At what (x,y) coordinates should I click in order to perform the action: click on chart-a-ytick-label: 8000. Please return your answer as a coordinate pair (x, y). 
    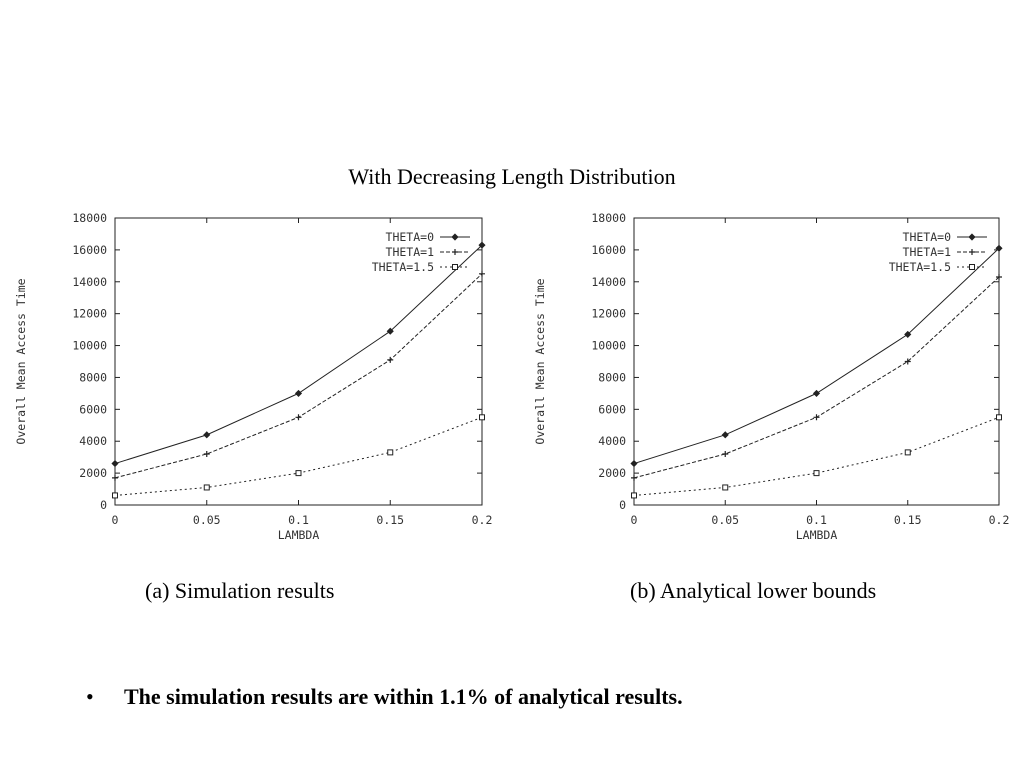
    Looking at the image, I should click on (93, 377).